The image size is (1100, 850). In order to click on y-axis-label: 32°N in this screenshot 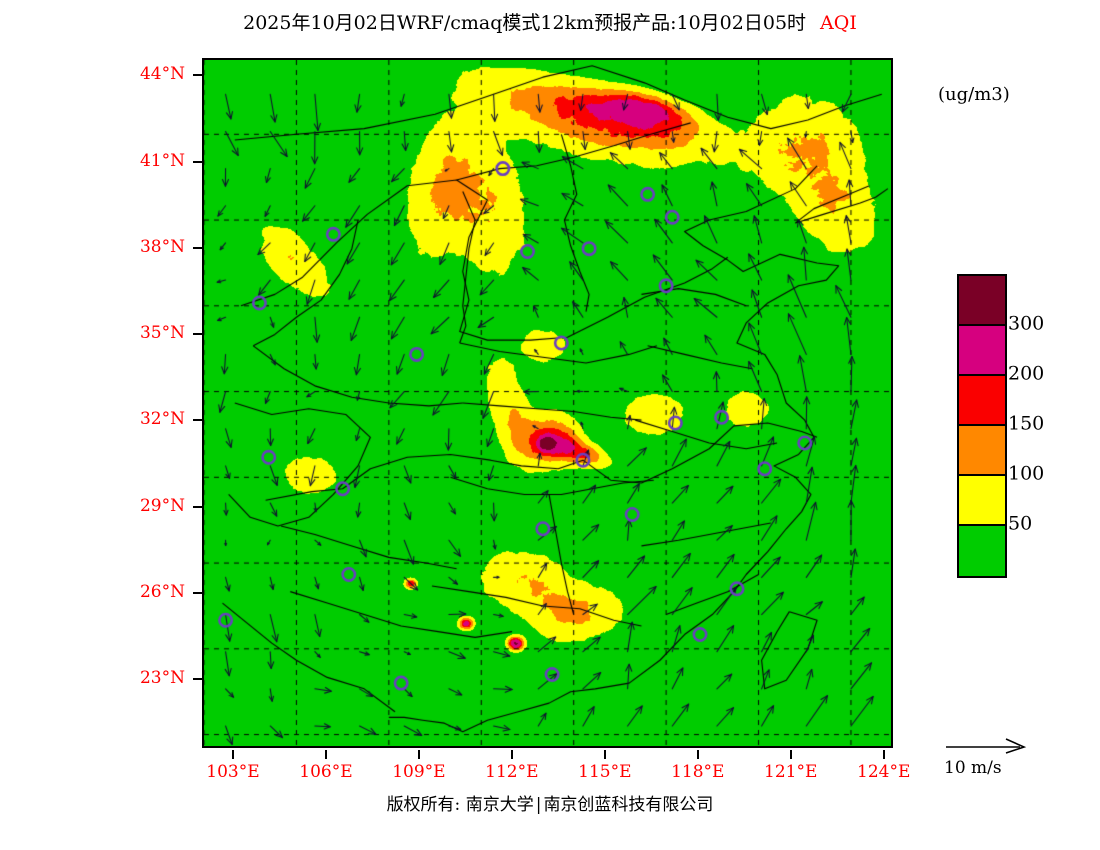, I will do `click(162, 419)`.